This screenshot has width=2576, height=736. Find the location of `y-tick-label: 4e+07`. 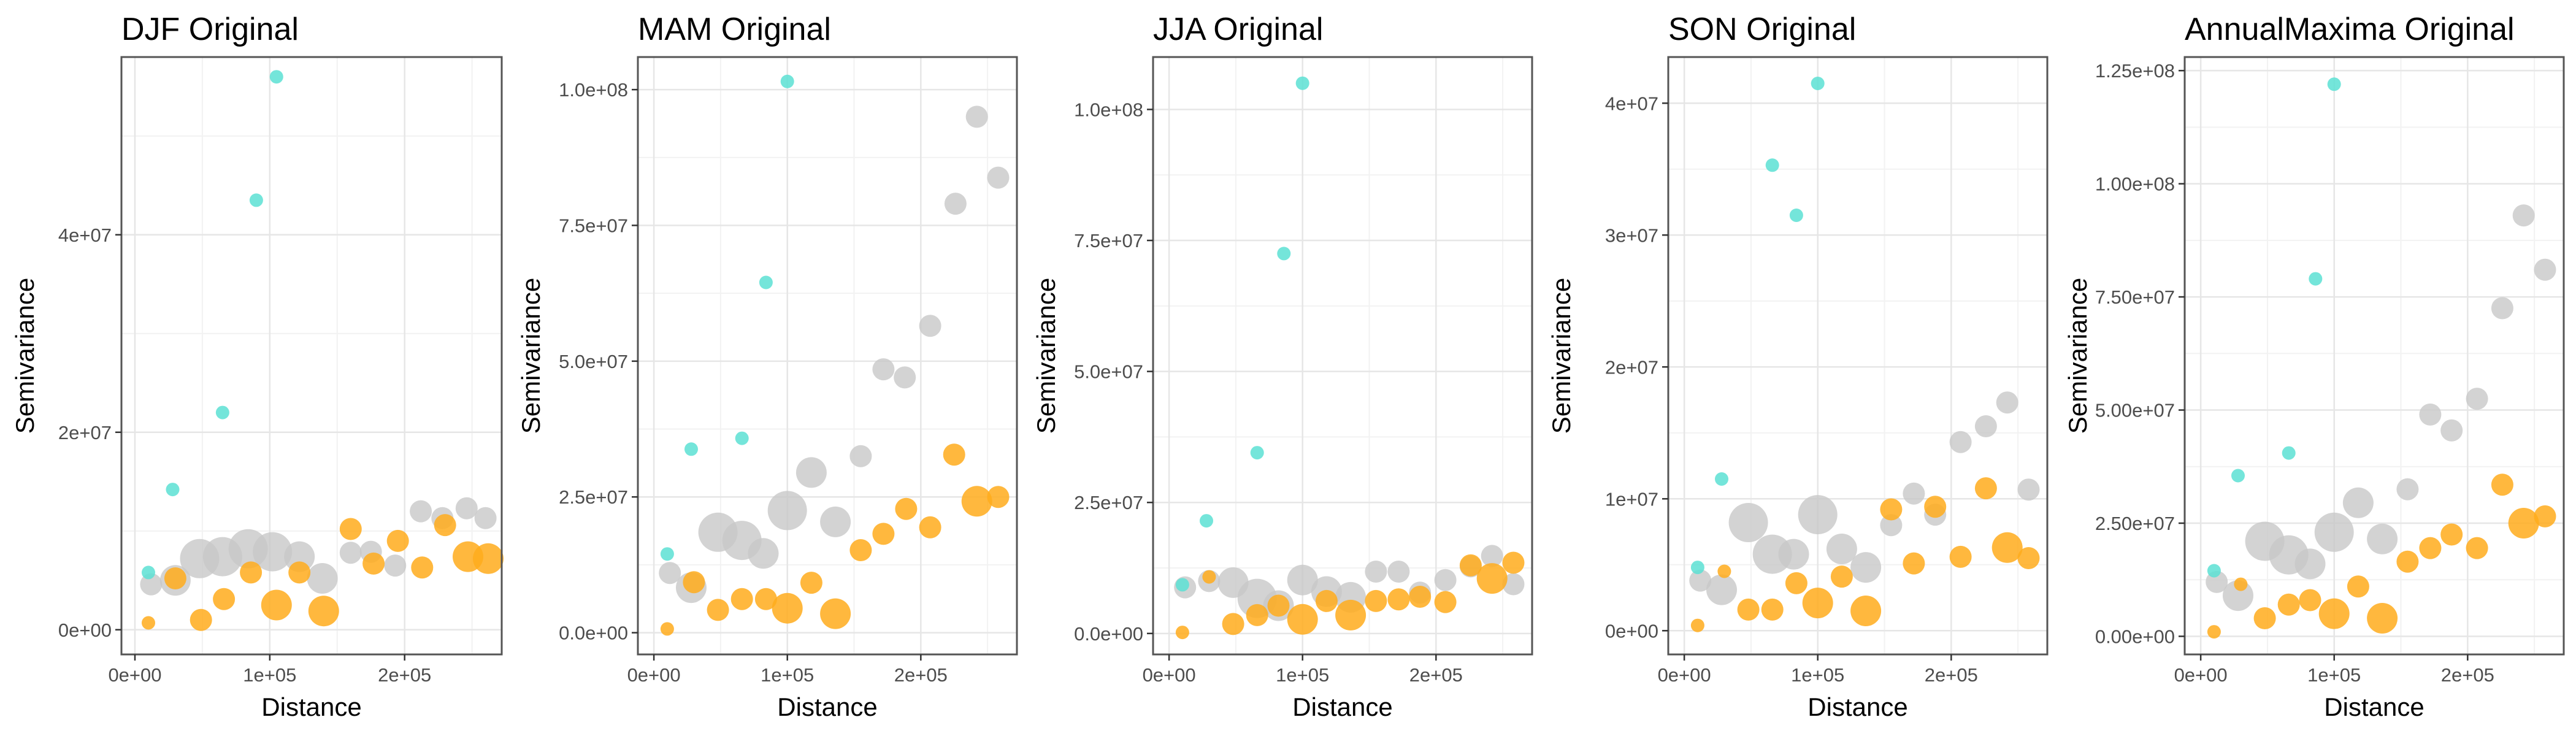

y-tick-label: 4e+07 is located at coordinates (85, 235).